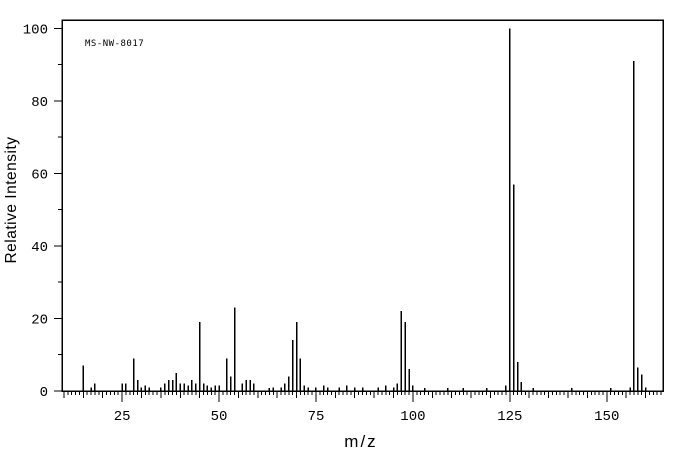 This screenshot has height=455, width=676. Describe the element at coordinates (11, 199) in the screenshot. I see `y-axis-title: Relative Intensity` at that location.